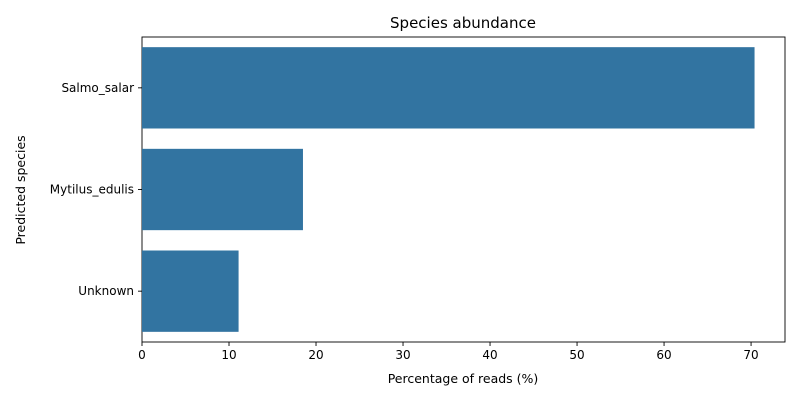 The image size is (800, 400). Describe the element at coordinates (448, 352) in the screenshot. I see `x-axis-ticks: 0 10 20 30 40 50 60 70` at that location.